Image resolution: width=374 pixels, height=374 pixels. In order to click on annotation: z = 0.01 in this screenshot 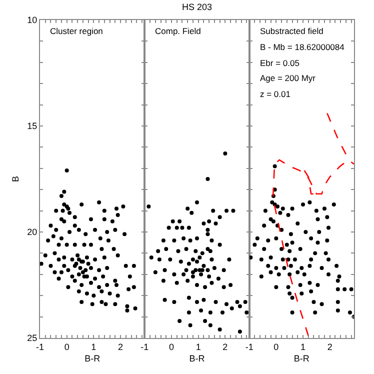, I will do `click(275, 94)`.